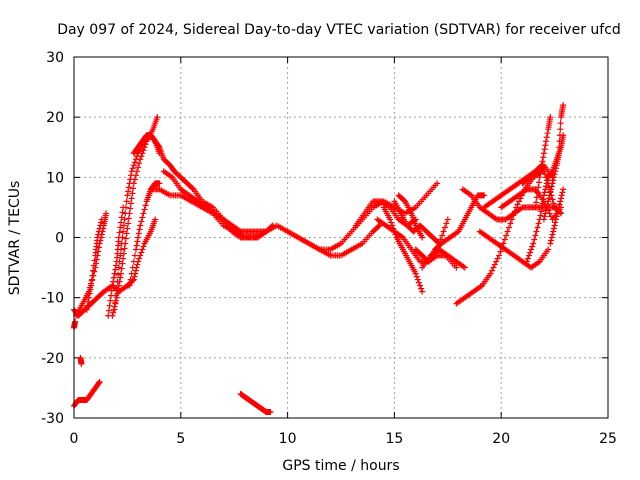 This screenshot has width=640, height=480. Describe the element at coordinates (15, 238) in the screenshot. I see `y-axis-label: SDTVAR / TECUs` at that location.